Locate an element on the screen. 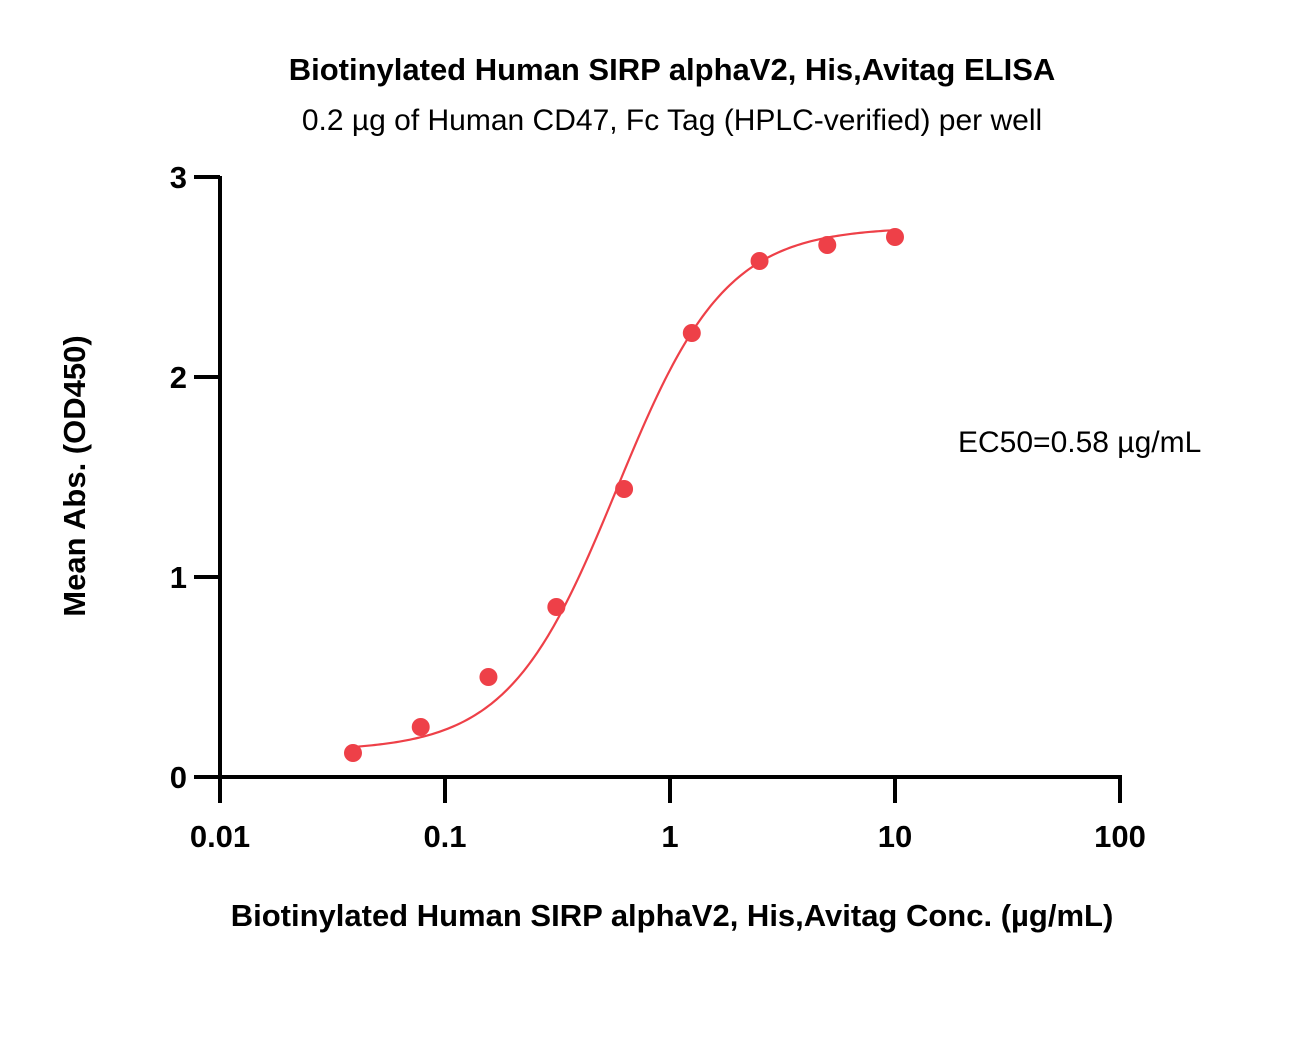 The height and width of the screenshot is (1037, 1300). y-tick-label: 0 is located at coordinates (178, 777).